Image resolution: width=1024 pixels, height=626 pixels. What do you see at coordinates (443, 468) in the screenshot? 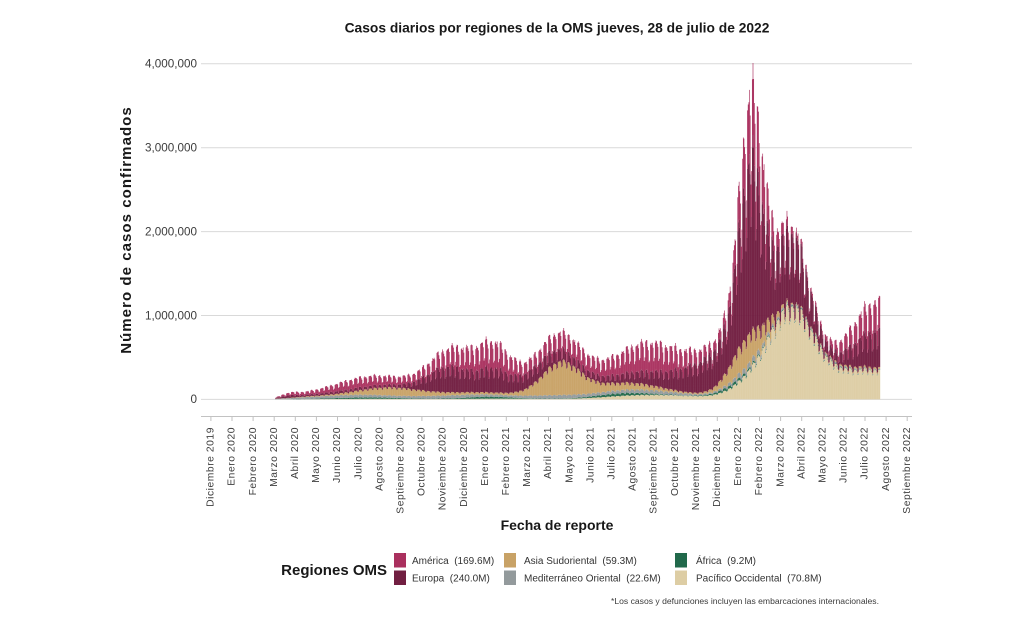
I see `svg-text: Noviembre 2020` at bounding box center [443, 468].